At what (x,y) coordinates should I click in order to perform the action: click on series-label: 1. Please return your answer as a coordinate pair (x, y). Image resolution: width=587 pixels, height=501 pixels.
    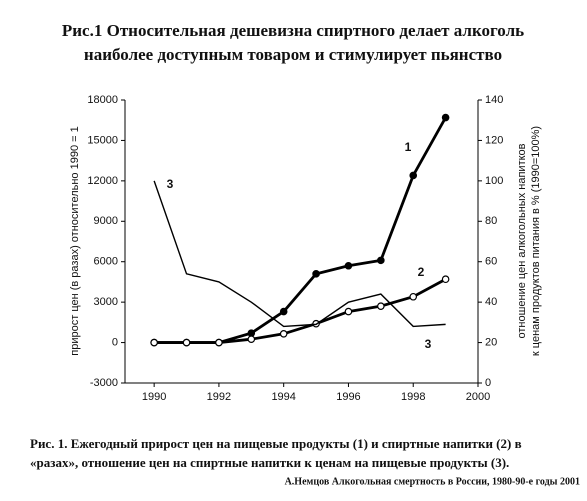
    Looking at the image, I should click on (408, 147).